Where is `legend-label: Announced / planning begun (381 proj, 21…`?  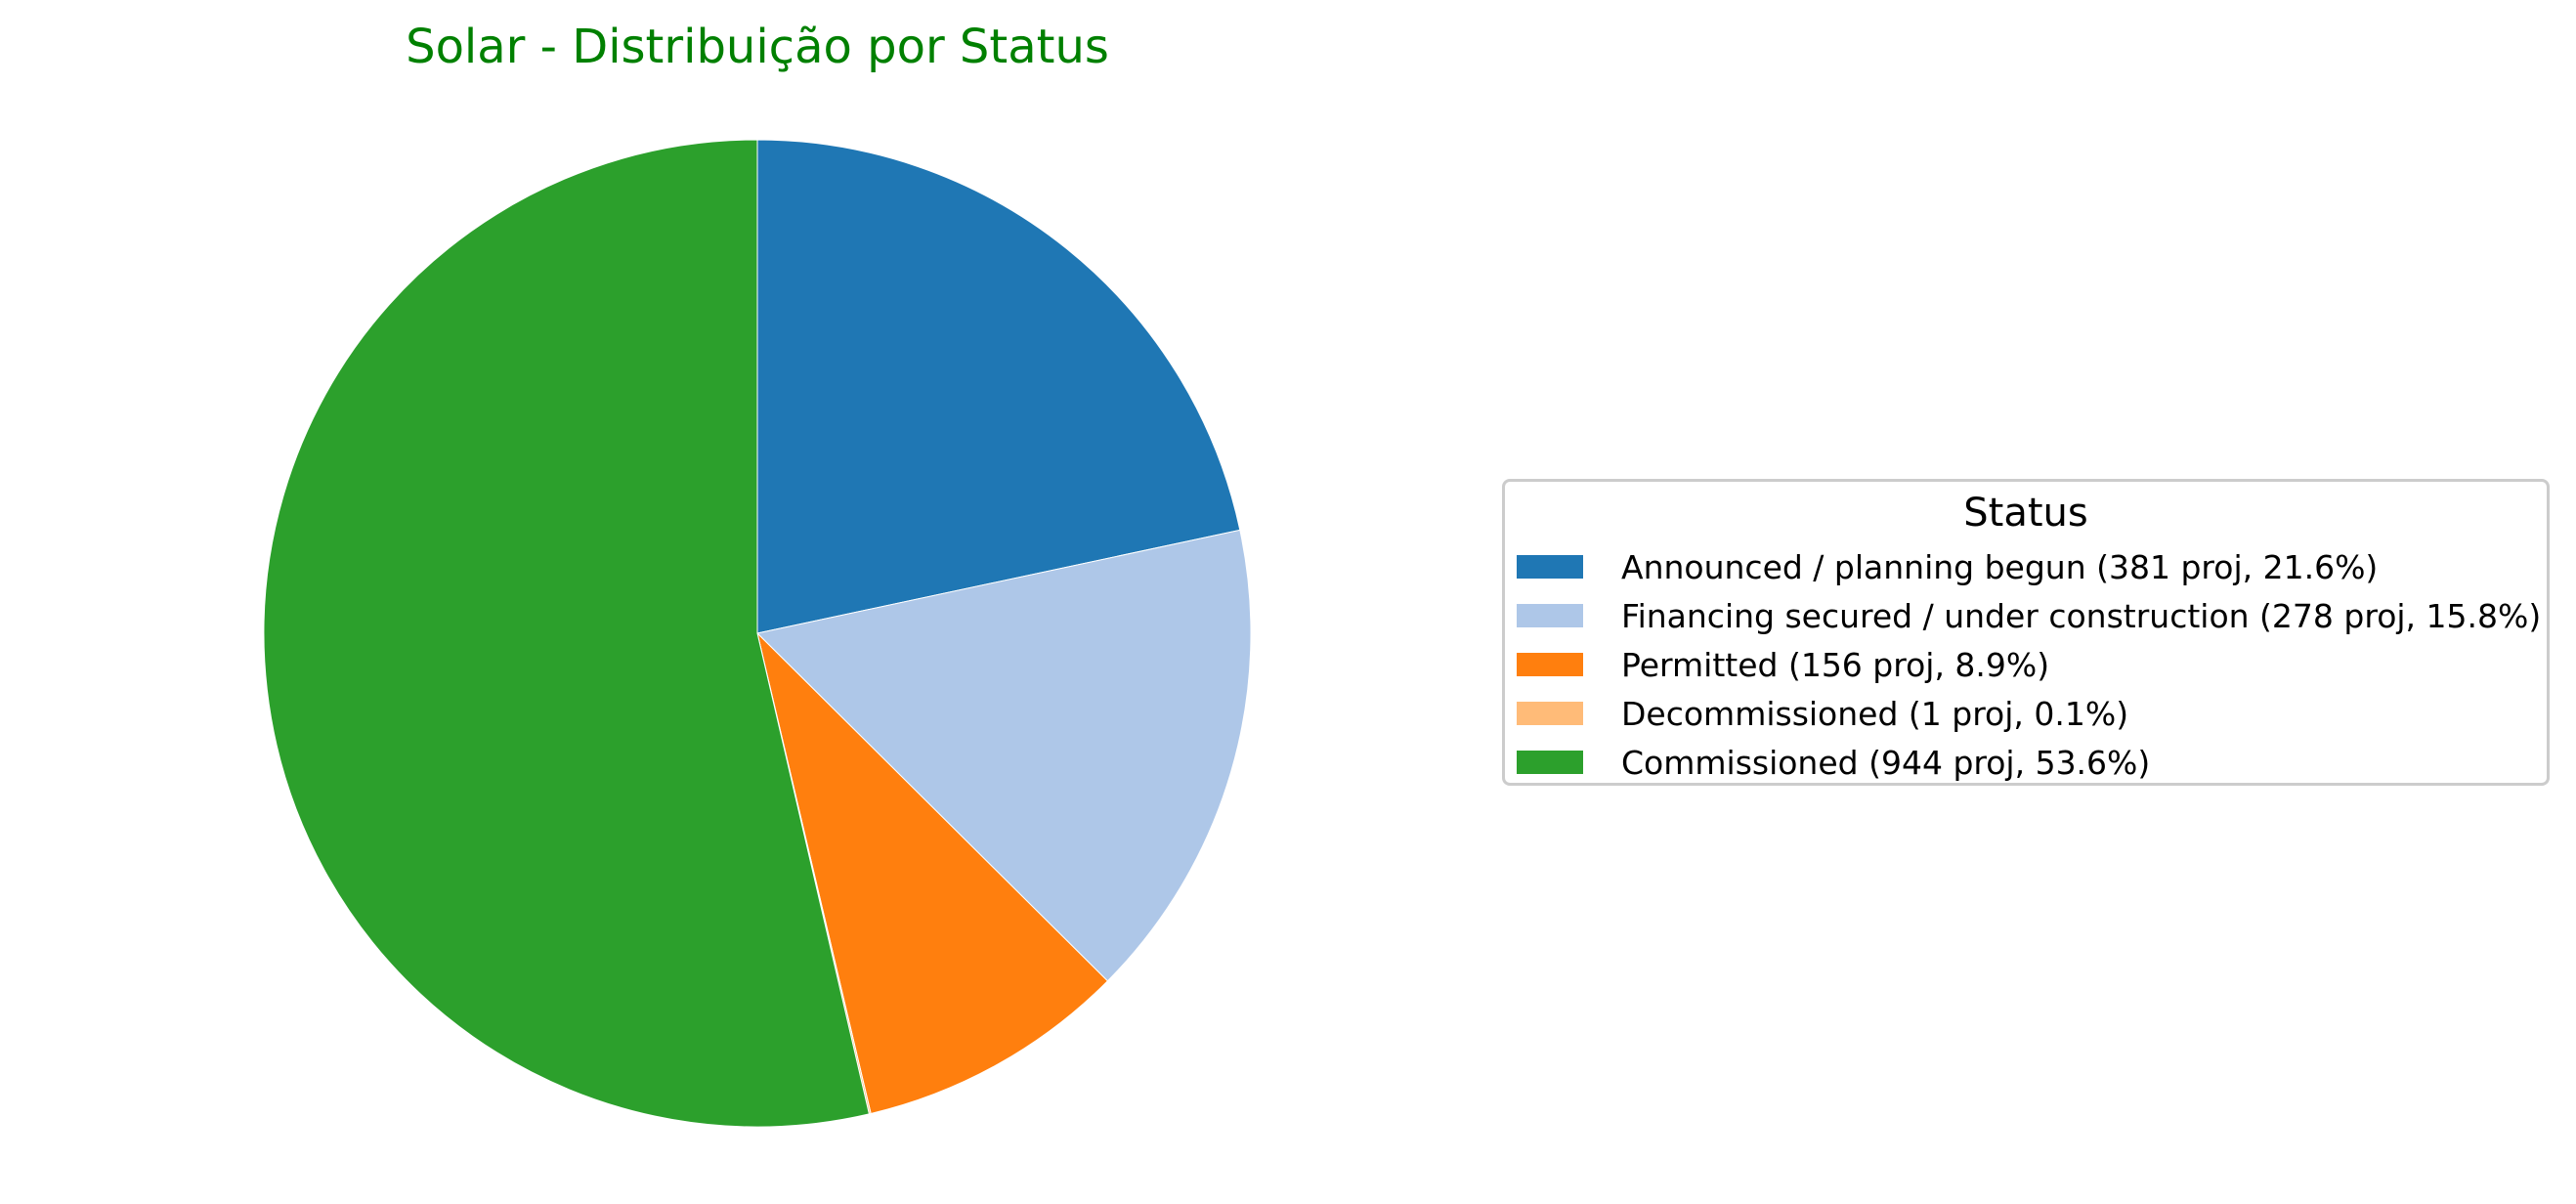
legend-label: Announced / planning begun (381 proj, 21… is located at coordinates (2000, 567).